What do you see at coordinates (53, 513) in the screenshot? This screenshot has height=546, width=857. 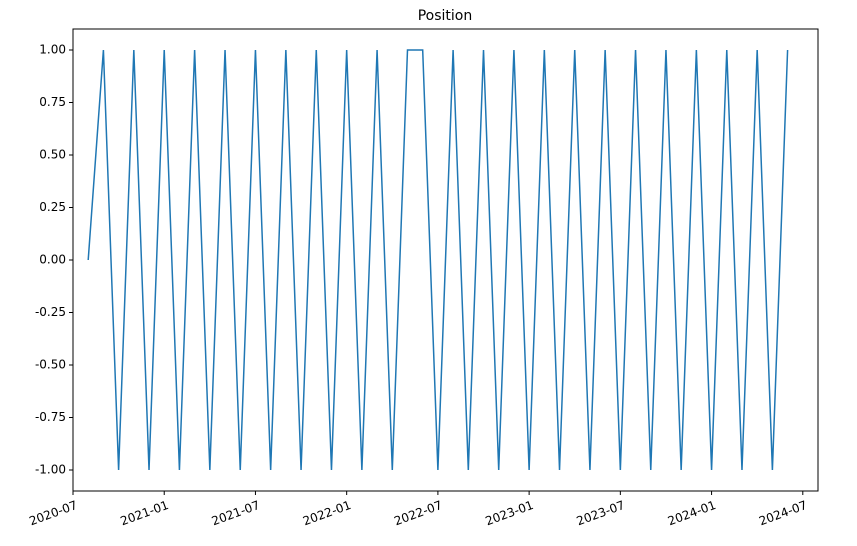 I see `x-tick-label: 2020-07` at bounding box center [53, 513].